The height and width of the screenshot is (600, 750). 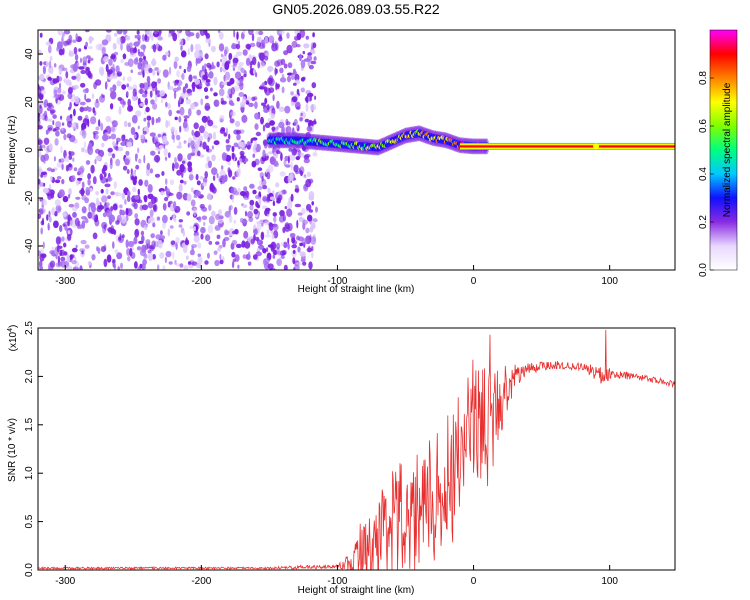 What do you see at coordinates (29, 197) in the screenshot?
I see `spectrogram-y-tick-label: -20` at bounding box center [29, 197].